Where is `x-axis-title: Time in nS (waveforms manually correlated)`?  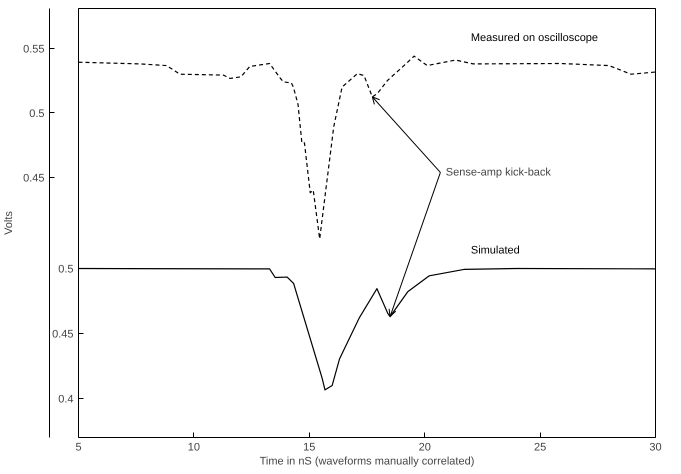 x-axis-title: Time in nS (waveforms manually correlated) is located at coordinates (367, 462).